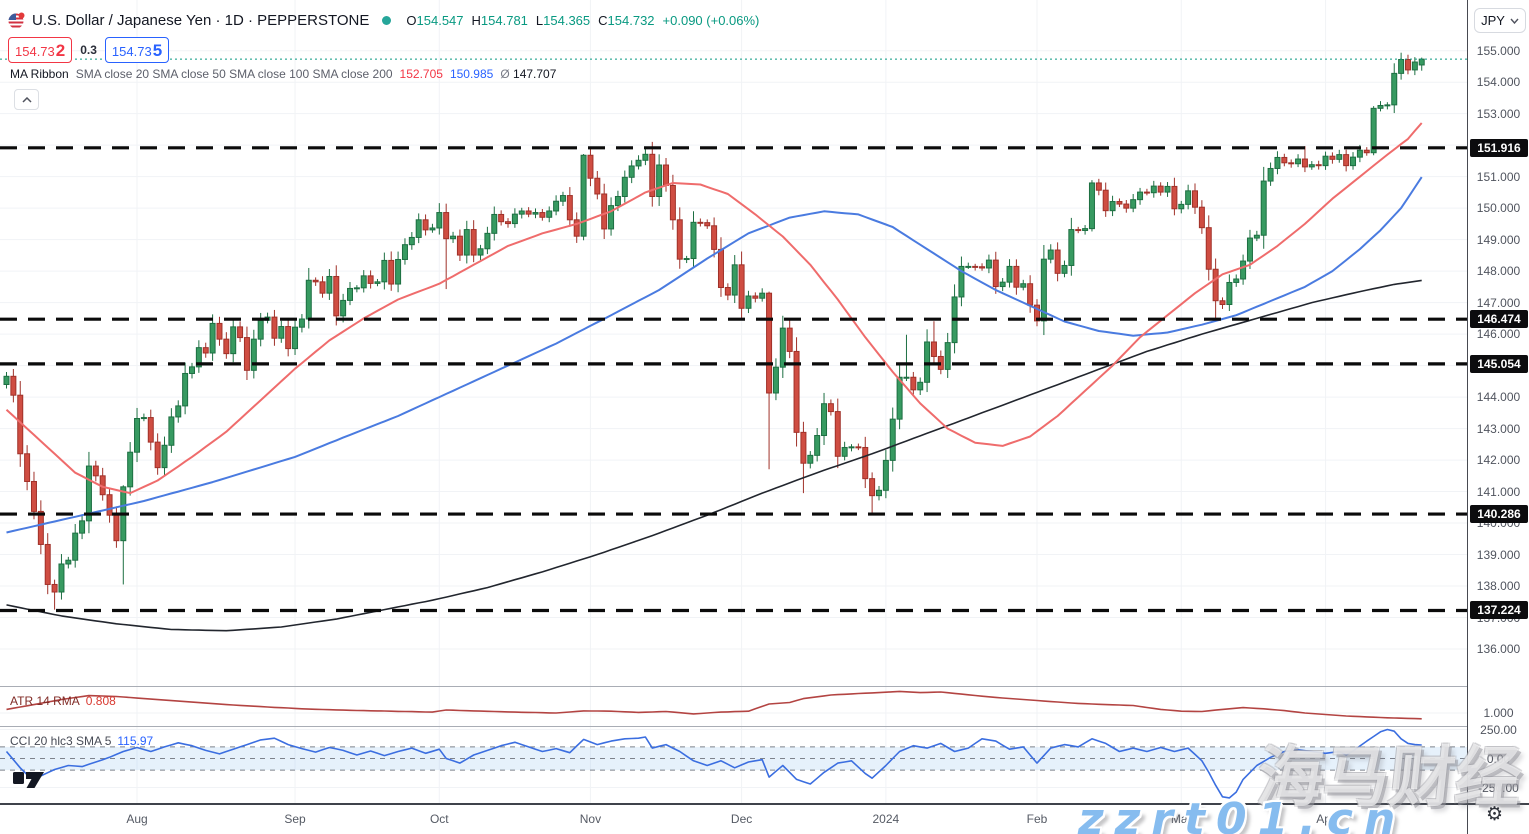 The height and width of the screenshot is (834, 1529). What do you see at coordinates (1498, 713) in the screenshot?
I see `atr-tick-label: 1.000` at bounding box center [1498, 713].